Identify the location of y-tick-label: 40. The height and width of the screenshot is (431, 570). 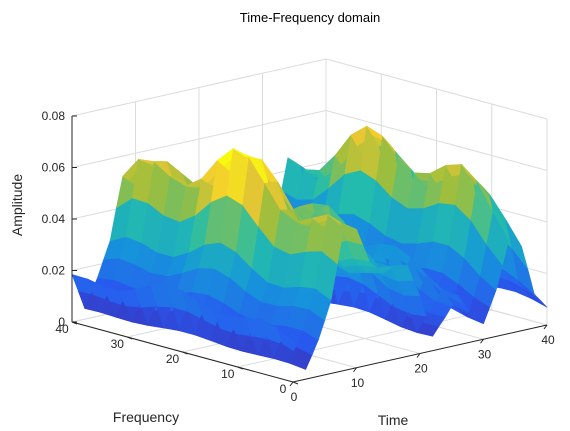
(62, 329).